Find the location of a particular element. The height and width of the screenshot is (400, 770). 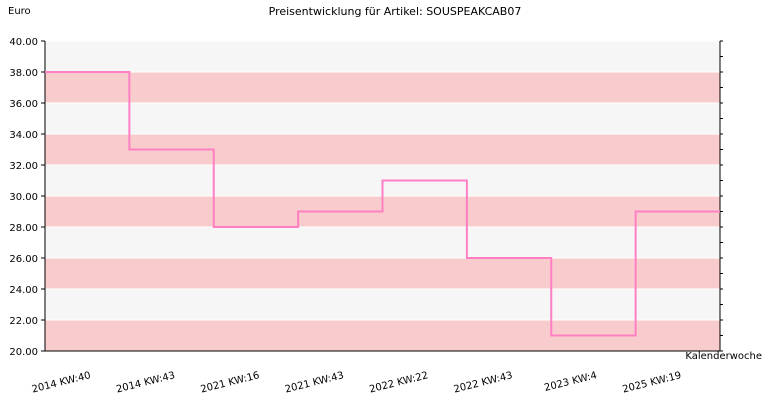

y-tick-label-9: 38.00 is located at coordinates (23, 73).